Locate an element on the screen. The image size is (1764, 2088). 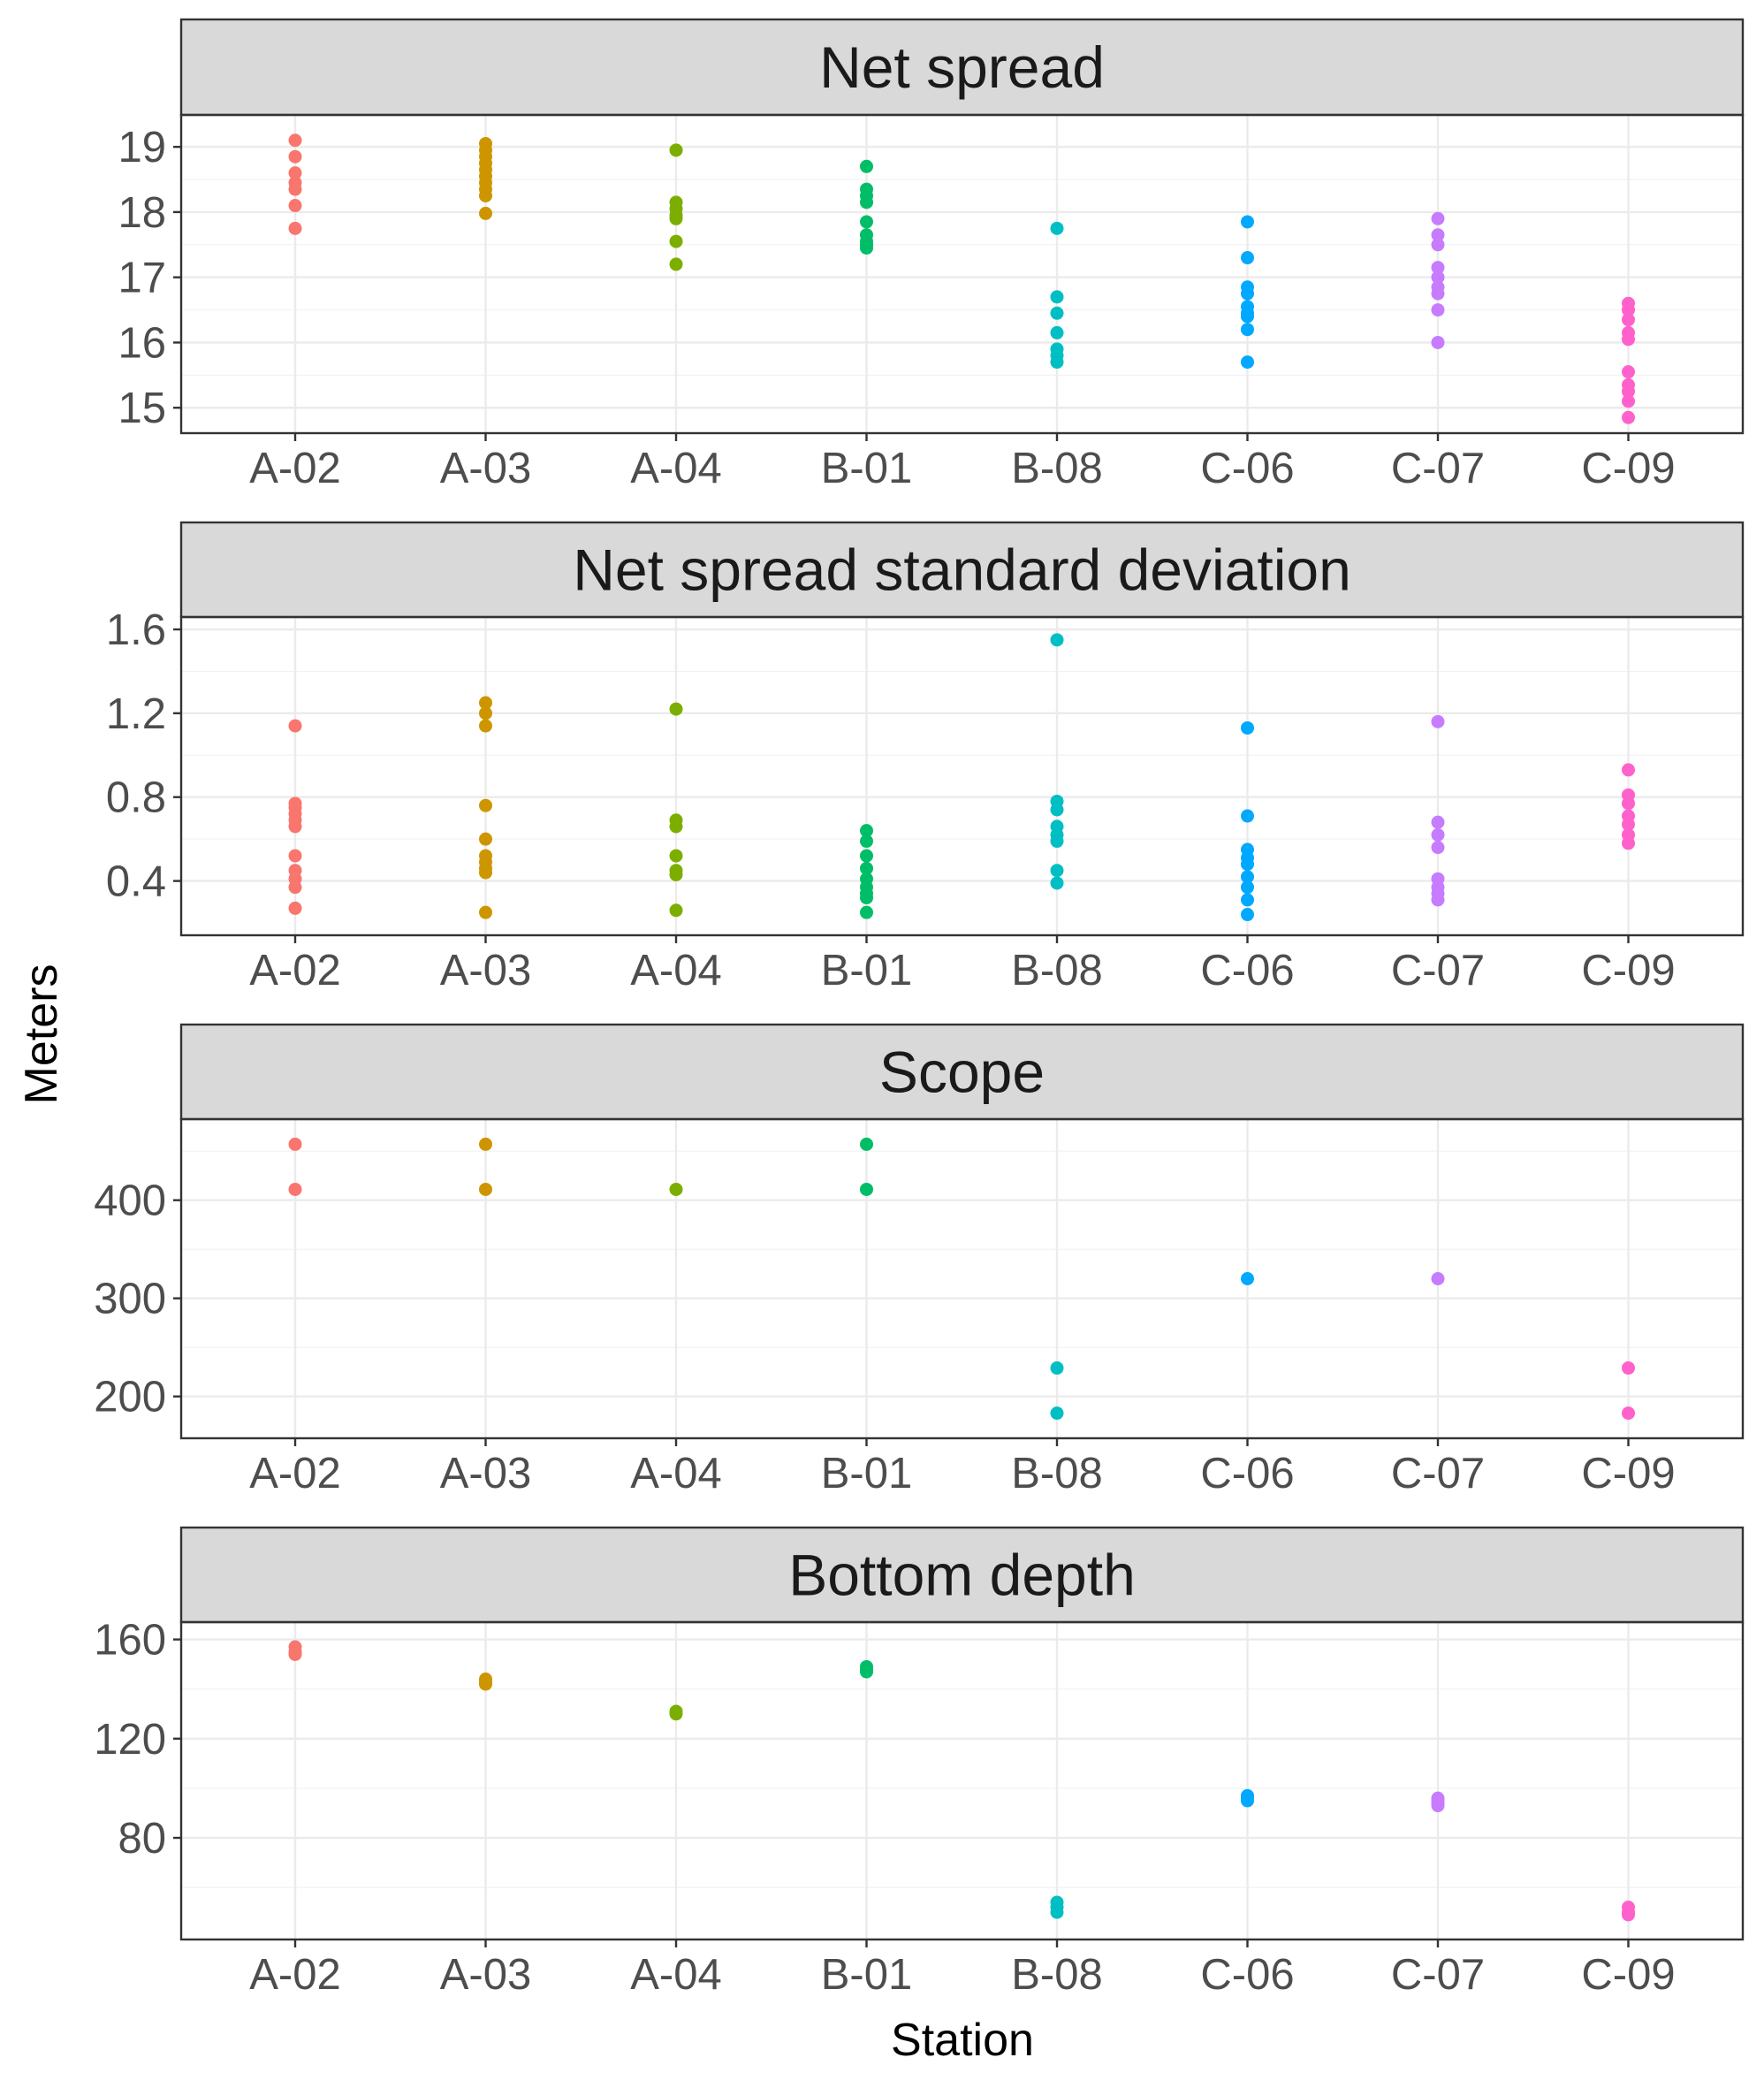
y-tick-label: 18 is located at coordinates (142, 213).